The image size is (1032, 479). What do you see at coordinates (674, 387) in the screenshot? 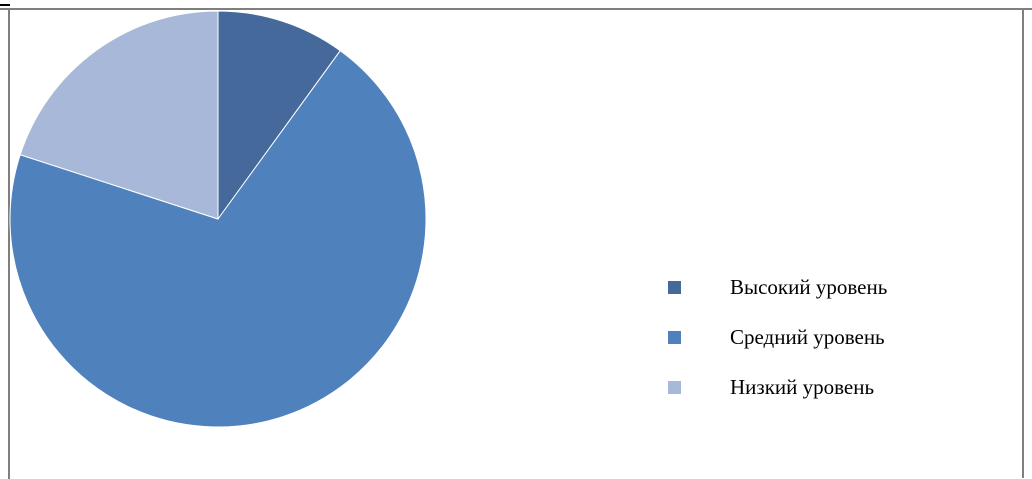
I see `legend-swatch-low` at bounding box center [674, 387].